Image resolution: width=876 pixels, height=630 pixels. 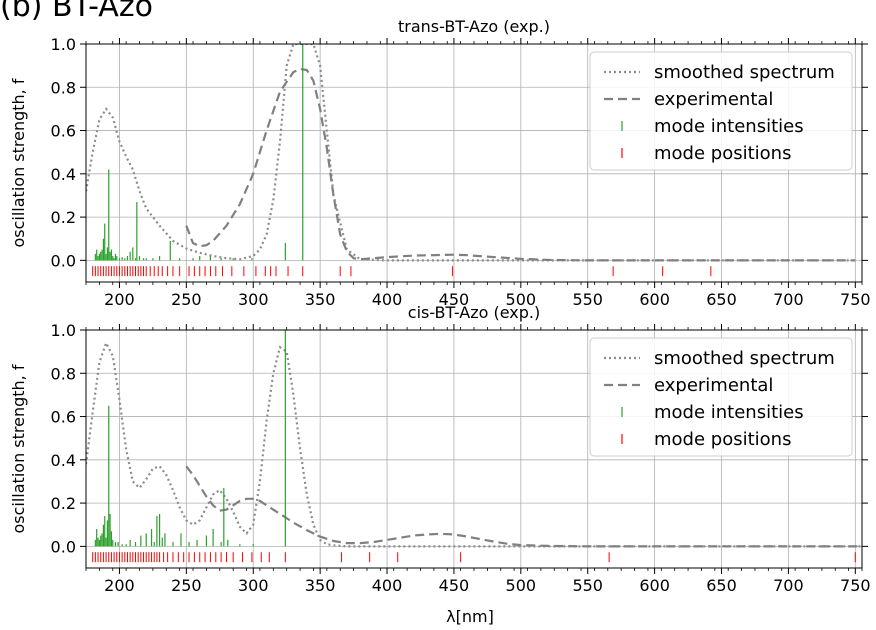 What do you see at coordinates (474, 312) in the screenshot?
I see `panel-title: cis-BT-Azo (exp.)` at bounding box center [474, 312].